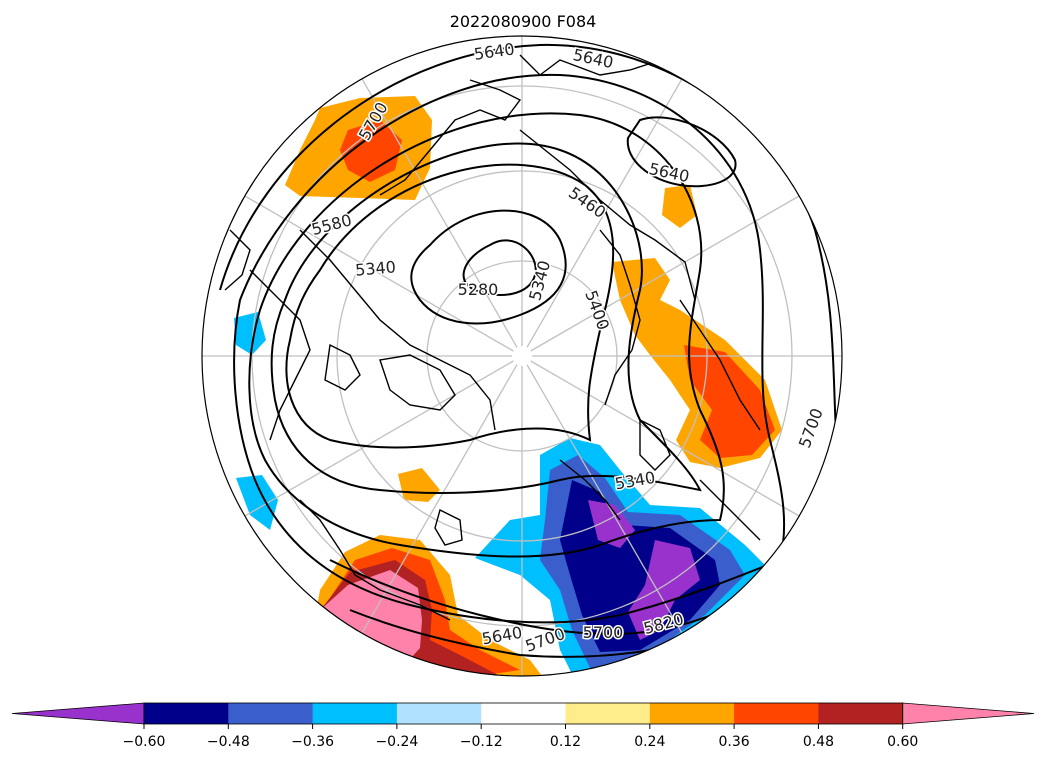 The height and width of the screenshot is (763, 1047). I want to click on colorbar-tick-label: 0.12, so click(565, 742).